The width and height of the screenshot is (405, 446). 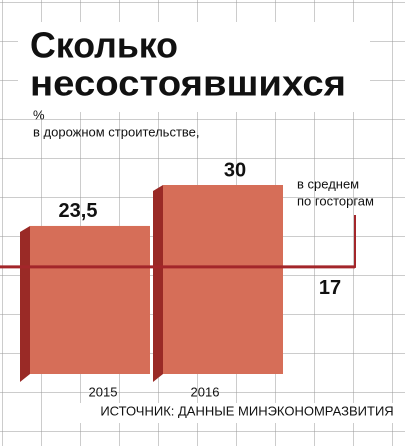 What do you see at coordinates (103, 391) in the screenshot?
I see `x-tick-label: 2015` at bounding box center [103, 391].